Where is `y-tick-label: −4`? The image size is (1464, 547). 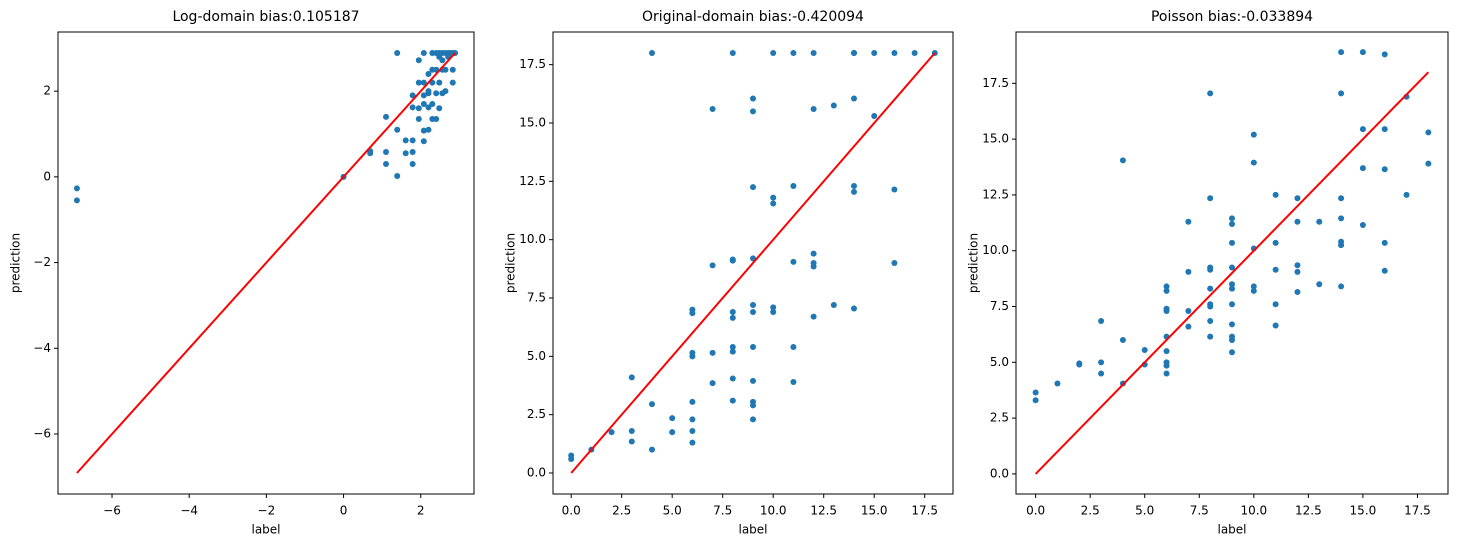
y-tick-label: −4 is located at coordinates (42, 348).